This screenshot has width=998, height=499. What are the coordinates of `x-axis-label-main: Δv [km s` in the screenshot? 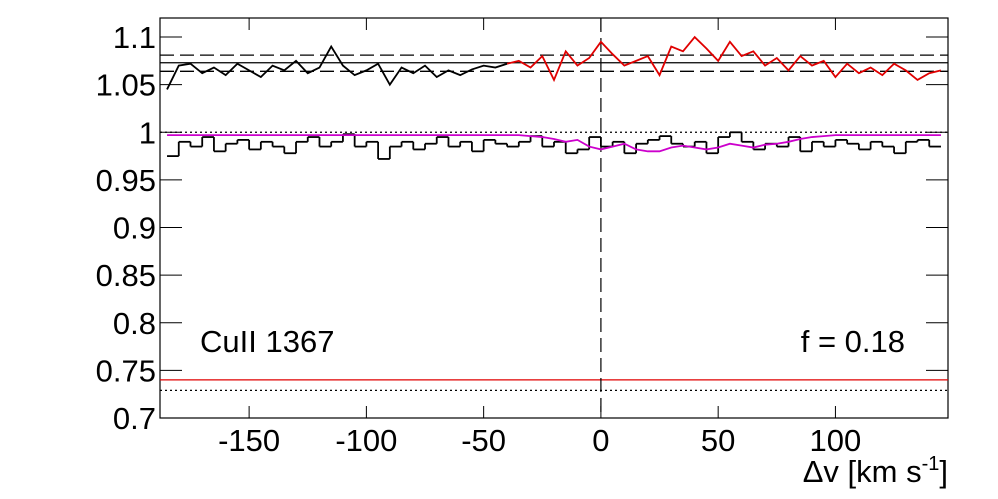 It's located at (862, 471).